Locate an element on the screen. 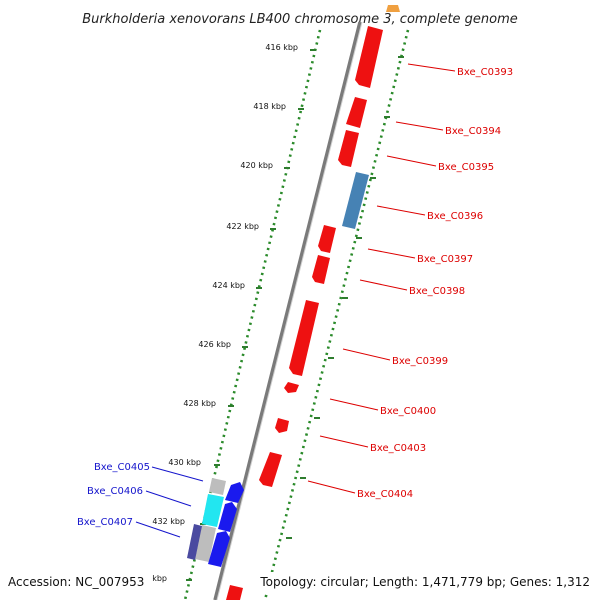 This screenshot has height=600, width=600. tick-label: 434 kbp is located at coordinates (150, 578).